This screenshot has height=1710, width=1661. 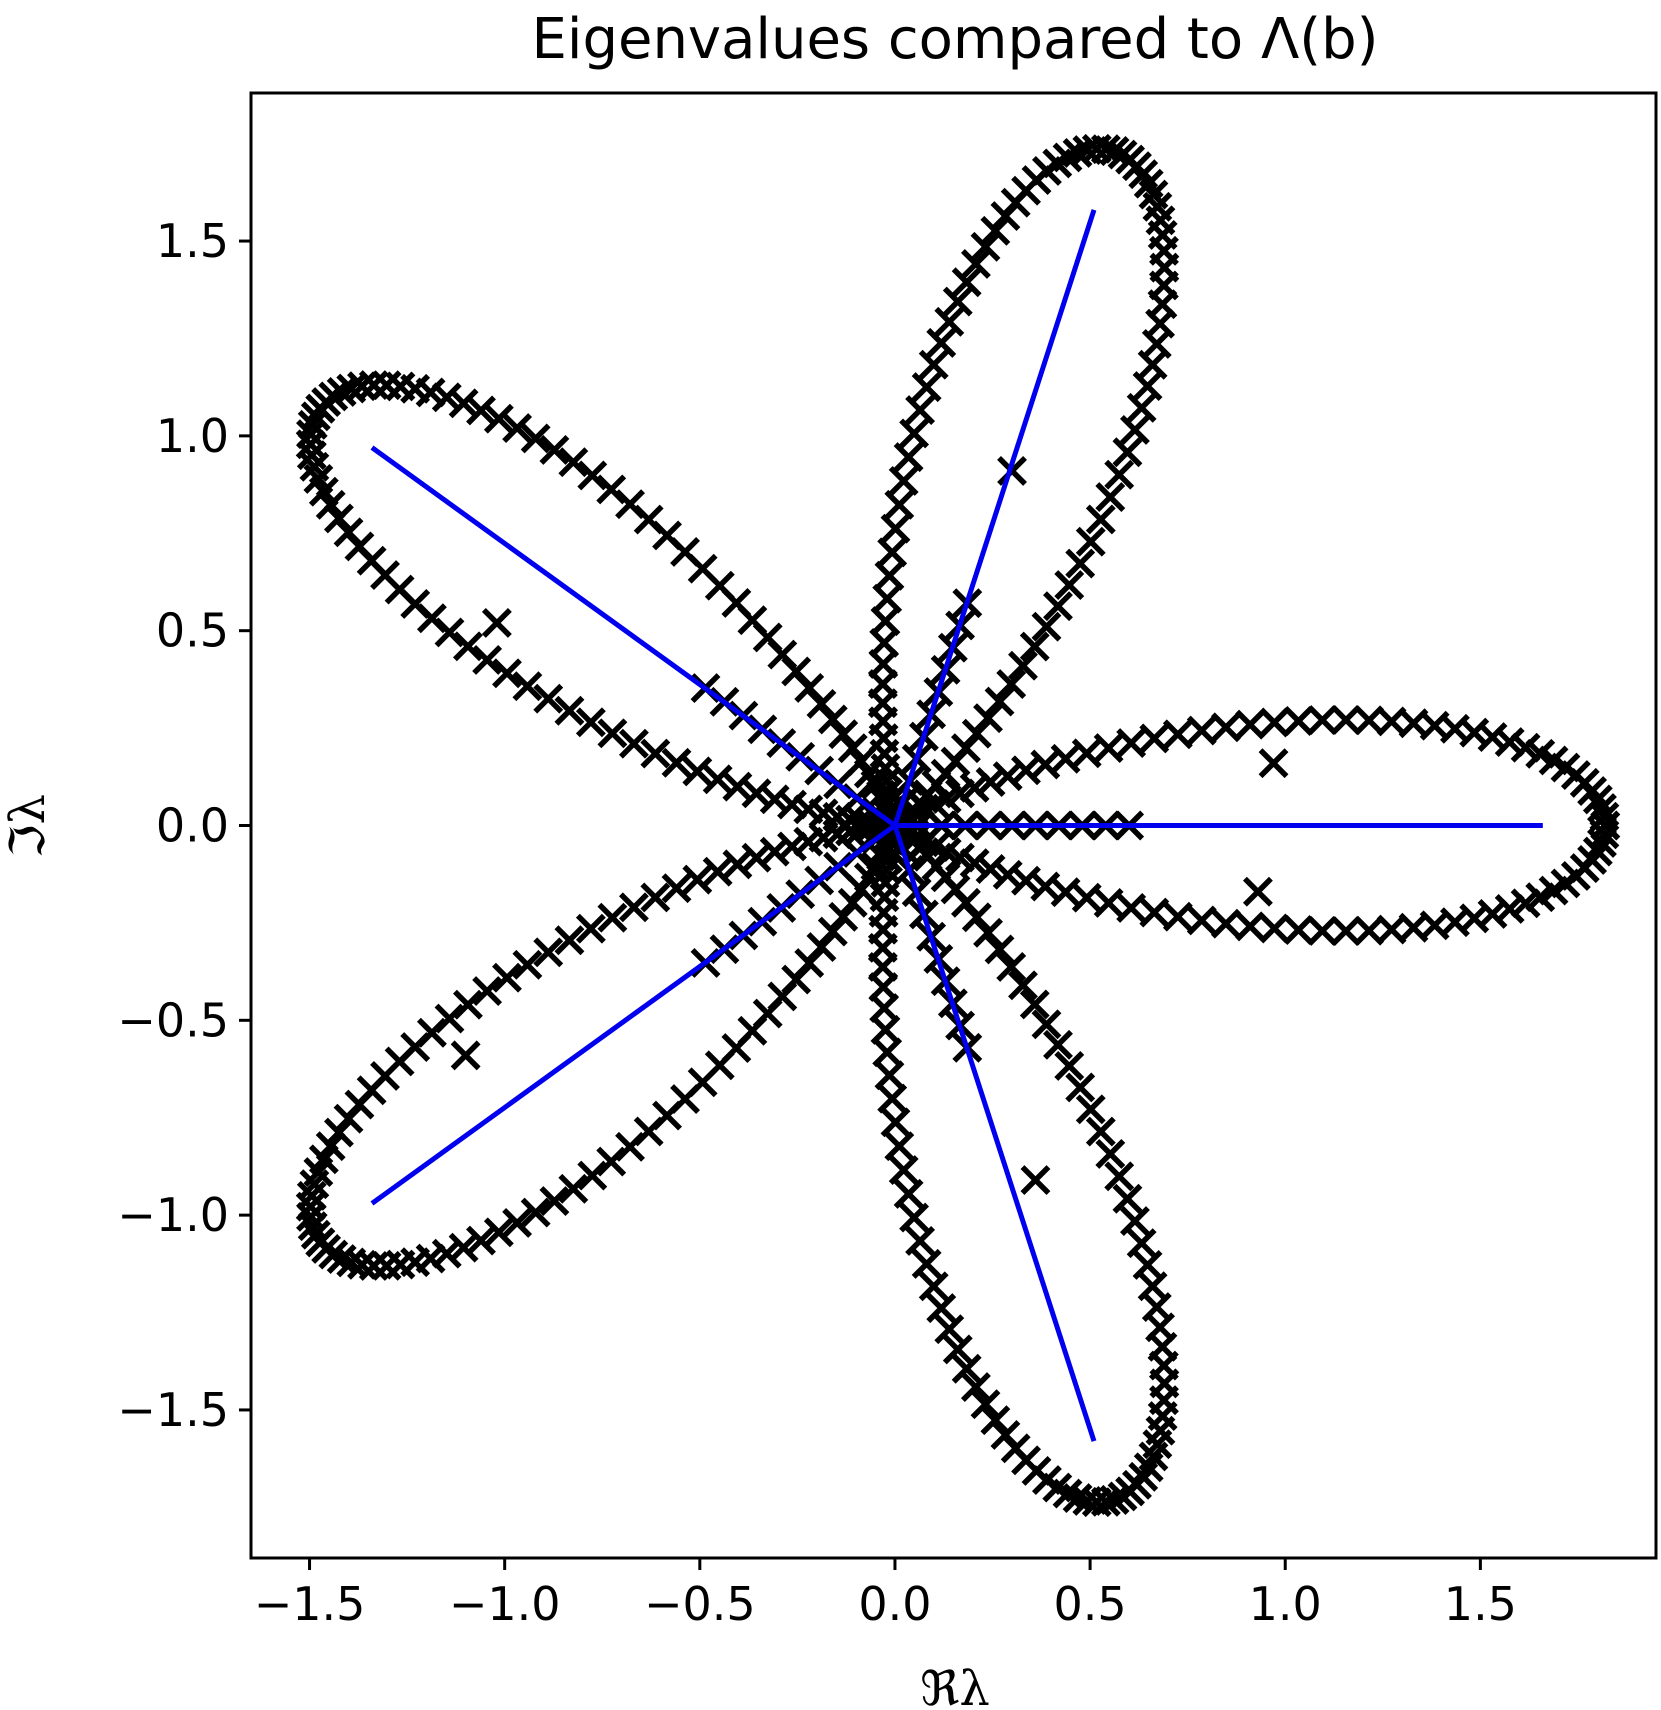 I want to click on x-tick-label: 0.0, so click(x=894, y=1604).